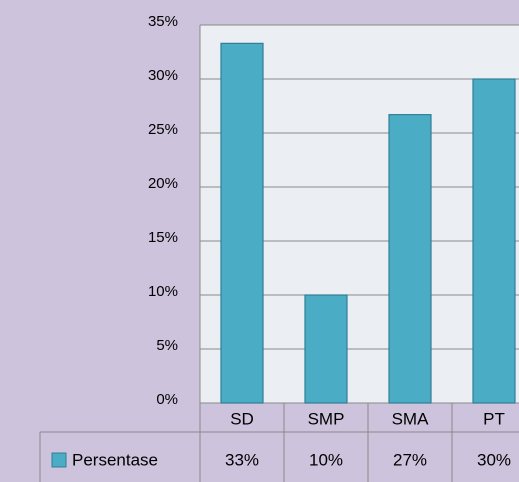 The width and height of the screenshot is (519, 482). Describe the element at coordinates (163, 21) in the screenshot. I see `y-tick-label: 35%` at that location.